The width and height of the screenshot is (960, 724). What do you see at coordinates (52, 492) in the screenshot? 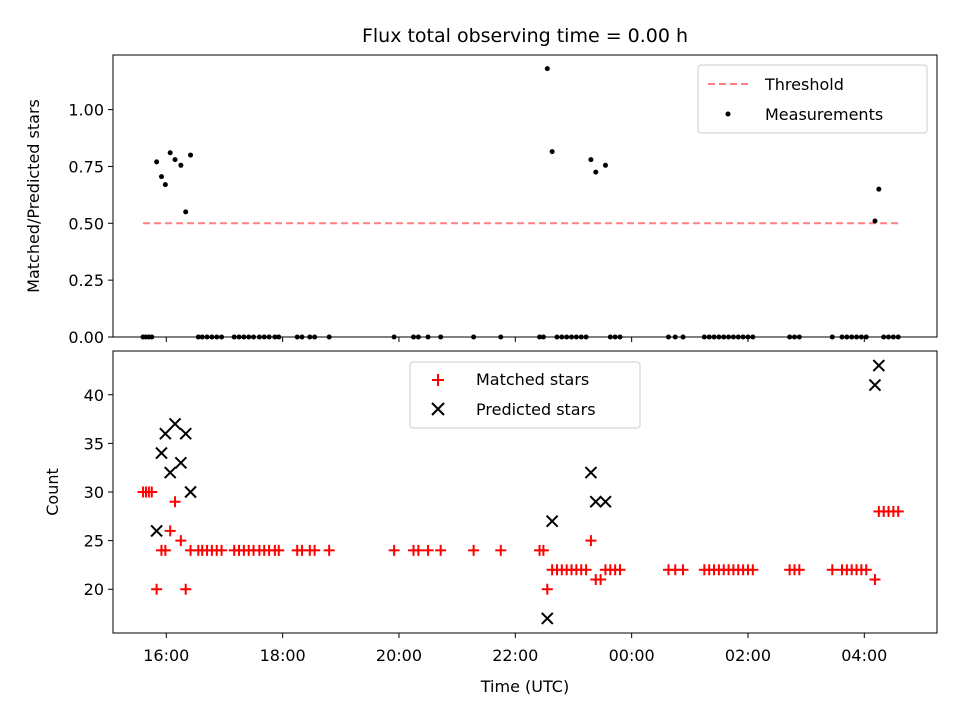
I see `bottom-y-axis-label: Count` at bounding box center [52, 492].